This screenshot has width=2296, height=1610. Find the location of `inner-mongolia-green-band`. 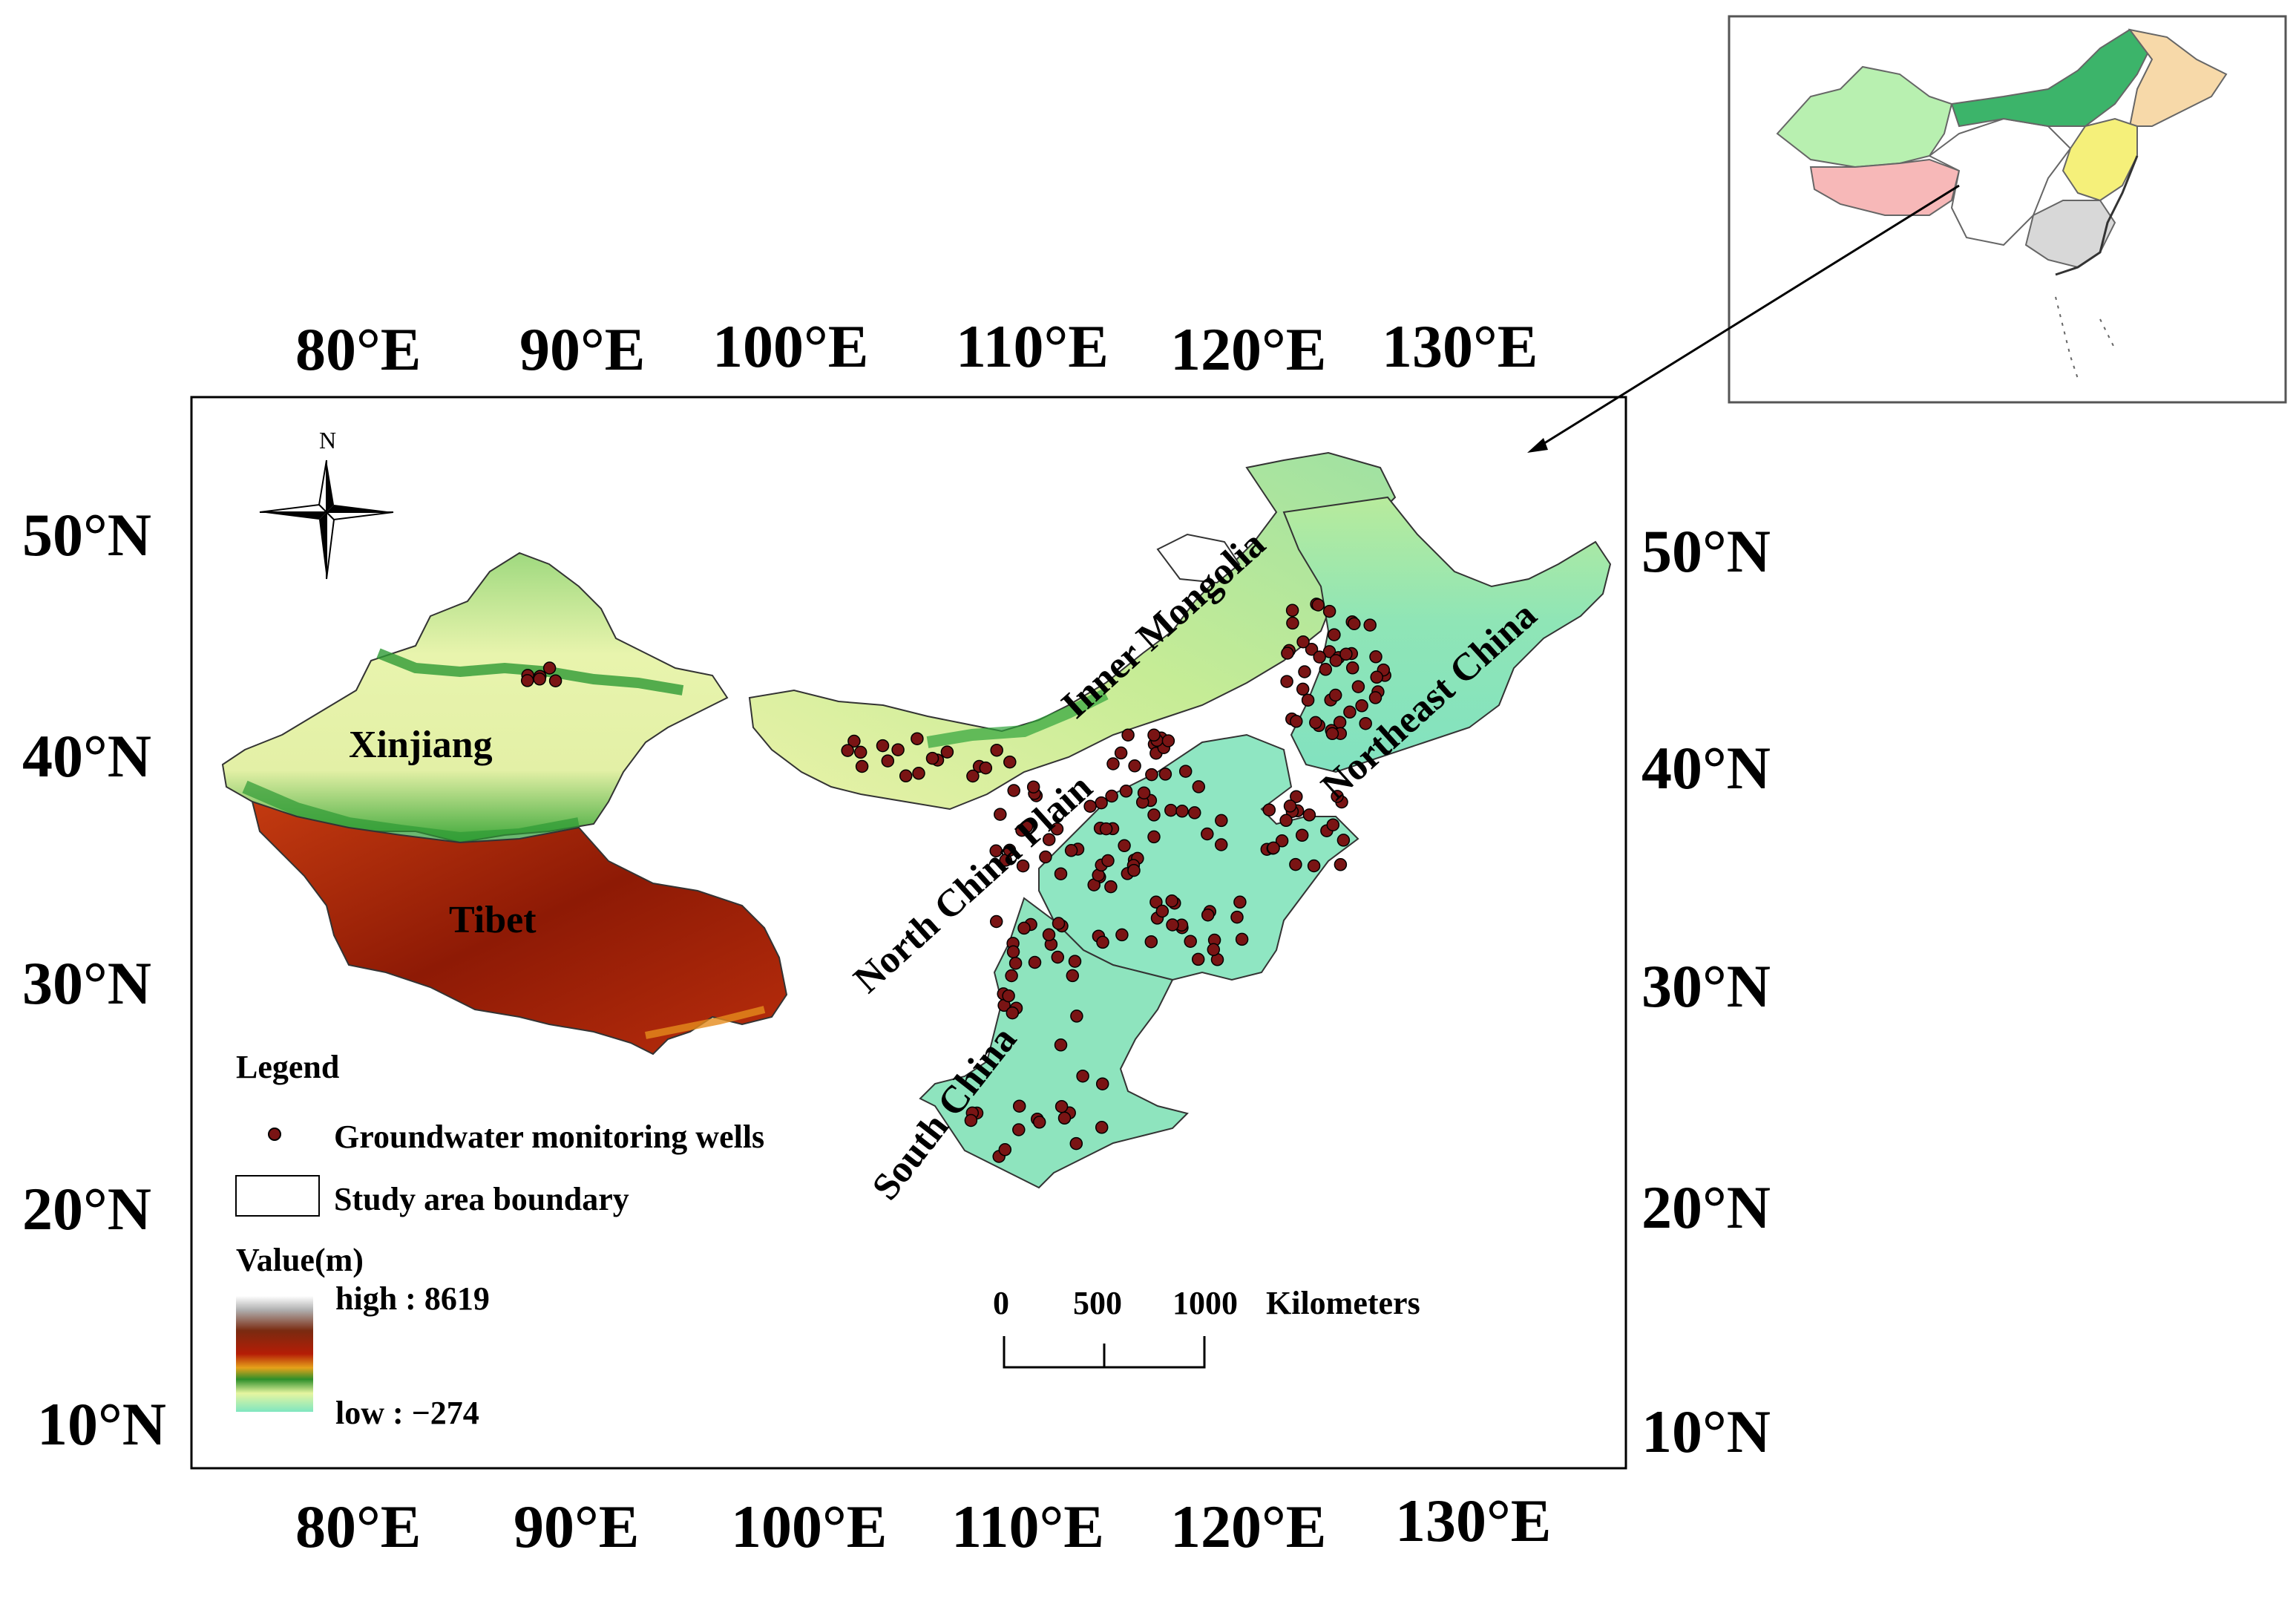

inner-mongolia-green-band is located at coordinates (1017, 718).